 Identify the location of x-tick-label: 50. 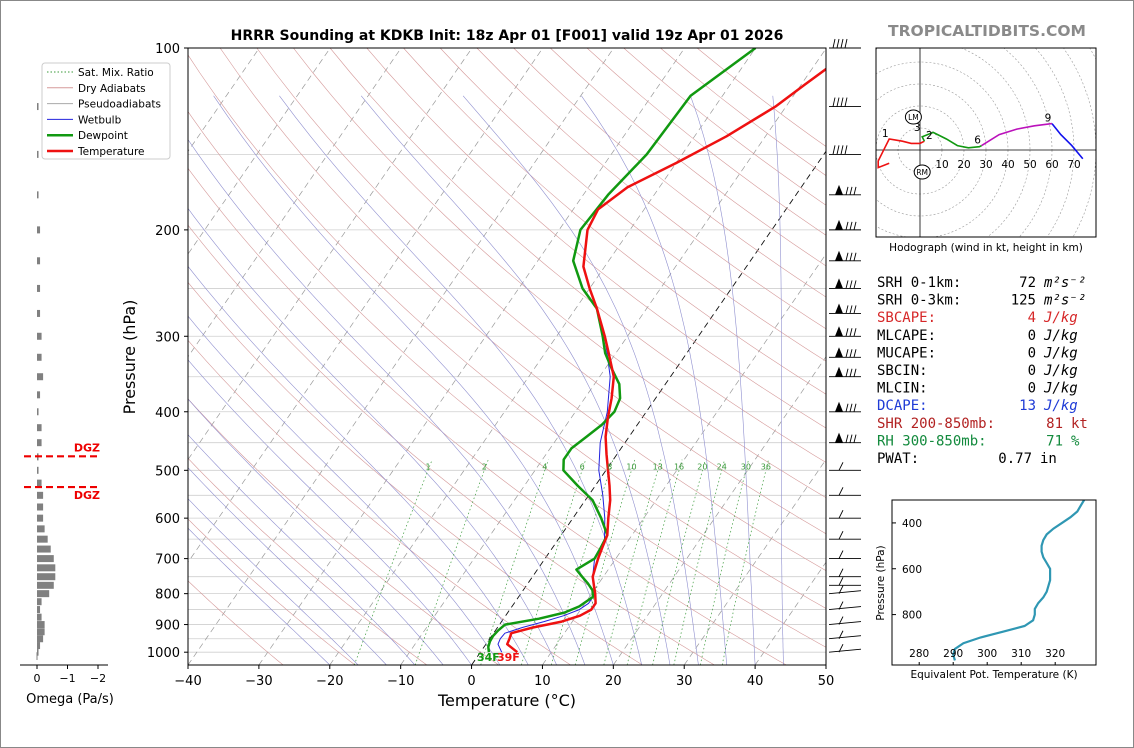
(826, 681).